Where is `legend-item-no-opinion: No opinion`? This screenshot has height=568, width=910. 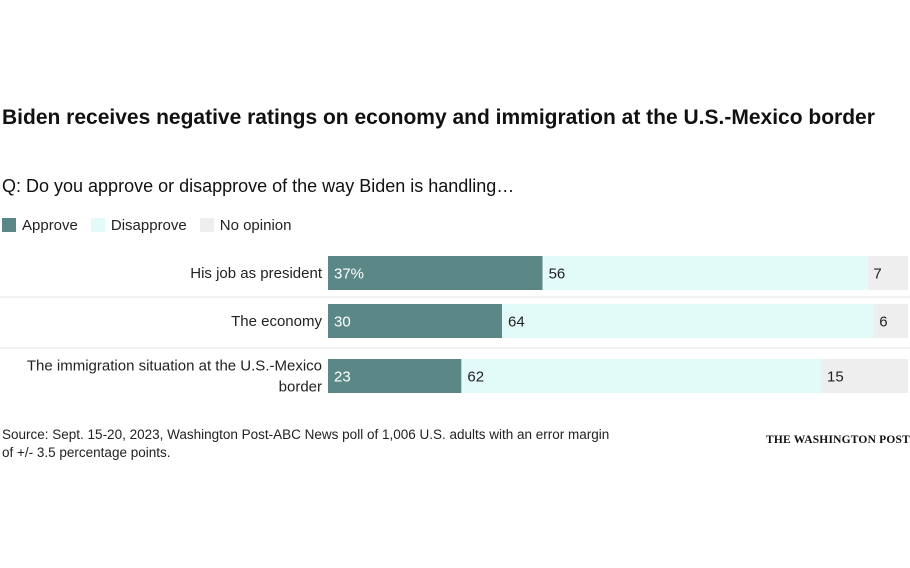 legend-item-no-opinion: No opinion is located at coordinates (245, 225).